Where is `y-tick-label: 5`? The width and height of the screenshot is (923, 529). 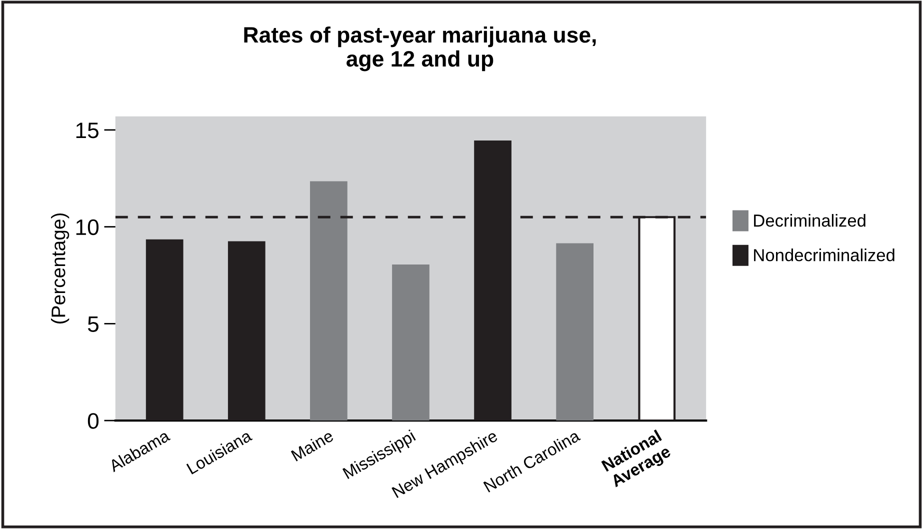 y-tick-label: 5 is located at coordinates (93, 324).